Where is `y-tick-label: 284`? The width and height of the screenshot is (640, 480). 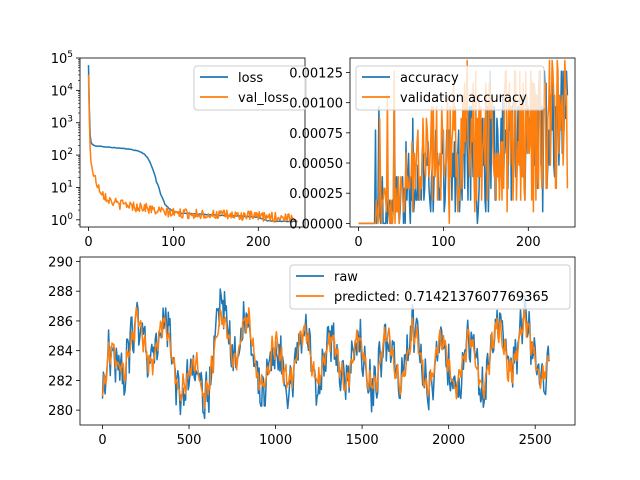
y-tick-label: 284 is located at coordinates (60, 352).